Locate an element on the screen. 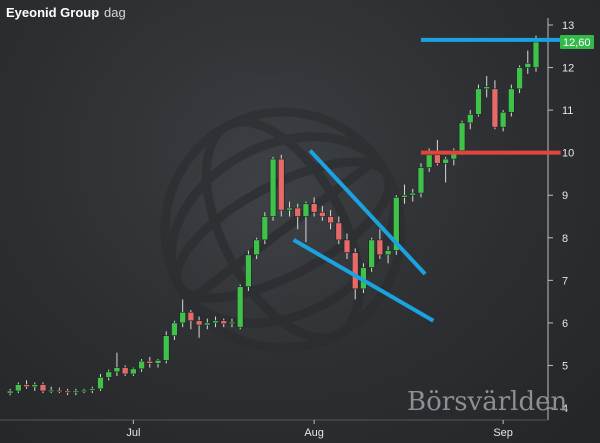 The width and height of the screenshot is (600, 443). last-price-label: 12,60 is located at coordinates (577, 43).